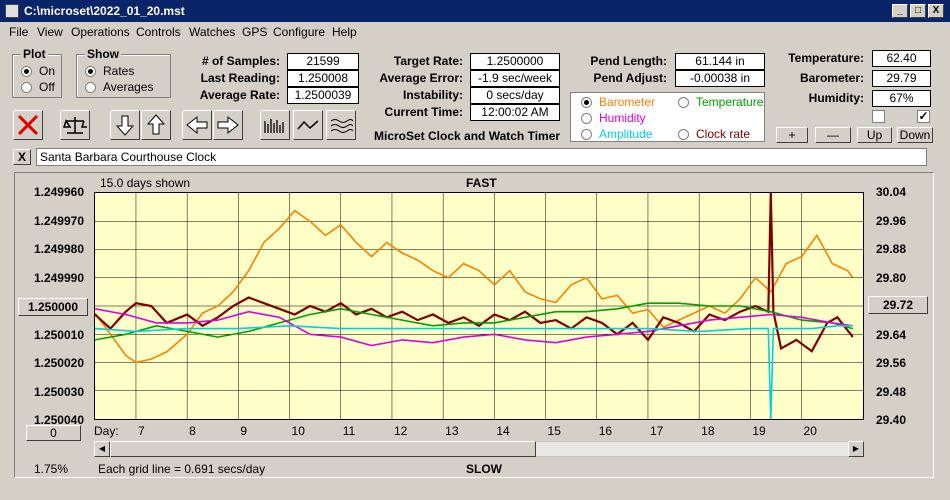  What do you see at coordinates (683, 102) in the screenshot?
I see `temperature-radio` at bounding box center [683, 102].